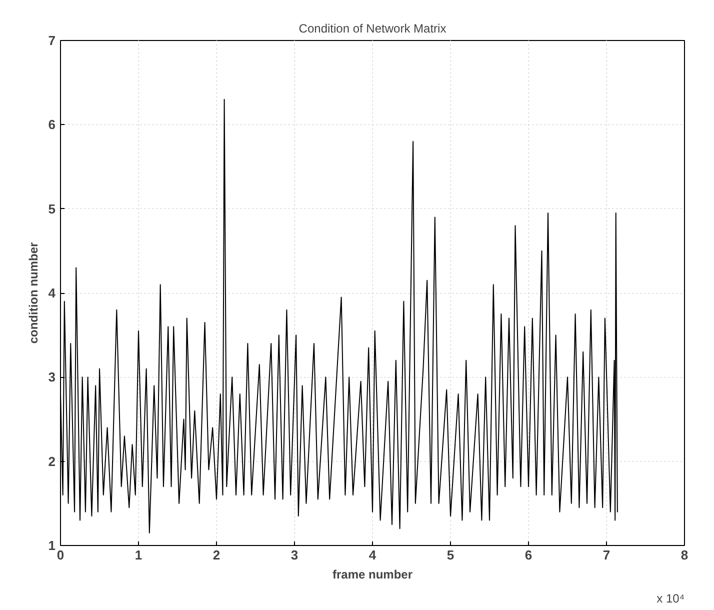 Image resolution: width=714 pixels, height=610 pixels. Describe the element at coordinates (294, 555) in the screenshot. I see `x-tick-label: 3` at that location.